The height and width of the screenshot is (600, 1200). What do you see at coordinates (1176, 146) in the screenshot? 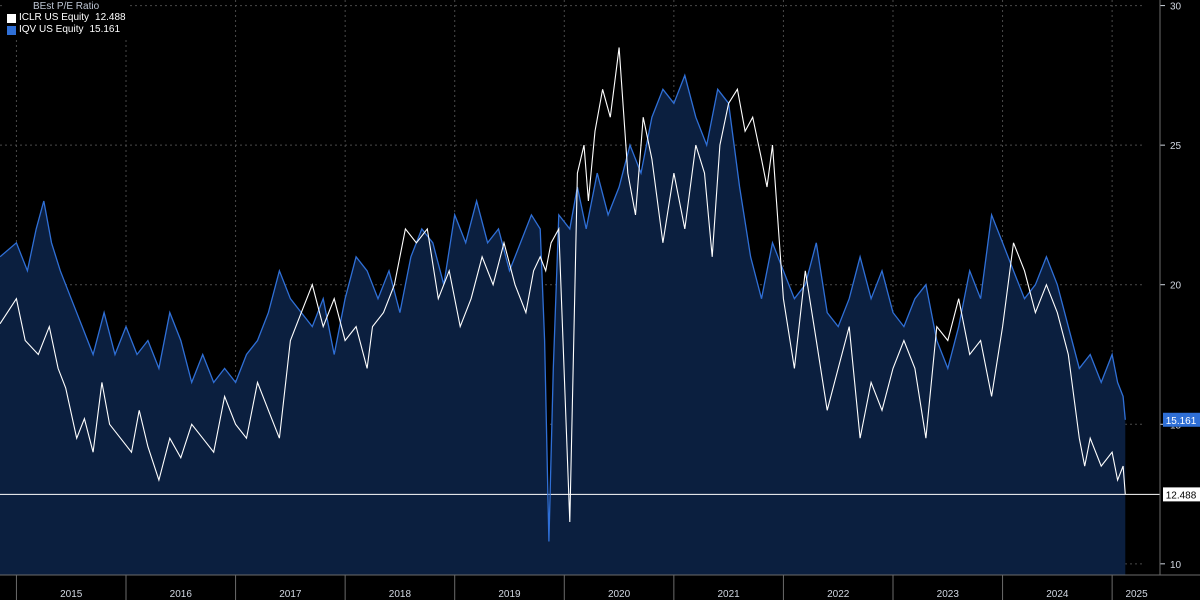
I see `y-tick-label-25: 25` at bounding box center [1176, 146].